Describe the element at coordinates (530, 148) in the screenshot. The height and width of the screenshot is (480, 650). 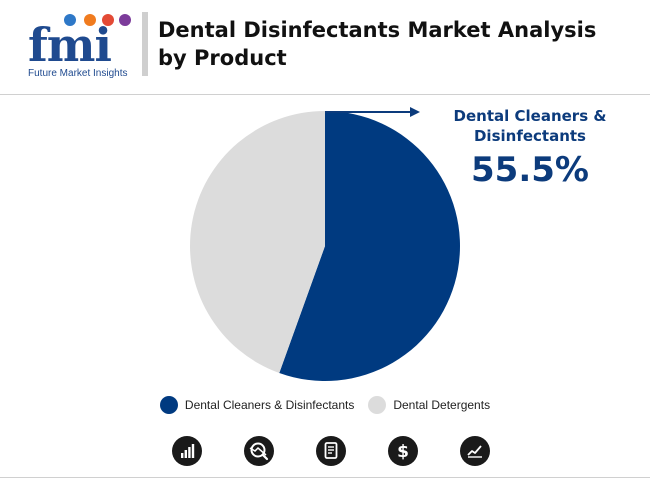
I see `pie-callout: Dental Cleaners & Disinfectants 55.5%` at that location.